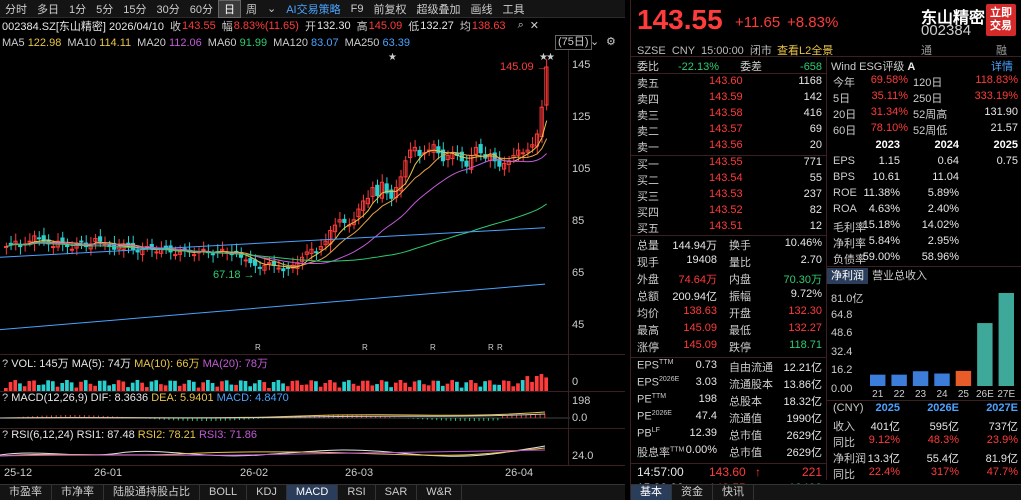 This screenshot has height=500, width=1021. I want to click on panel-tab-1: 资金, so click(692, 492).